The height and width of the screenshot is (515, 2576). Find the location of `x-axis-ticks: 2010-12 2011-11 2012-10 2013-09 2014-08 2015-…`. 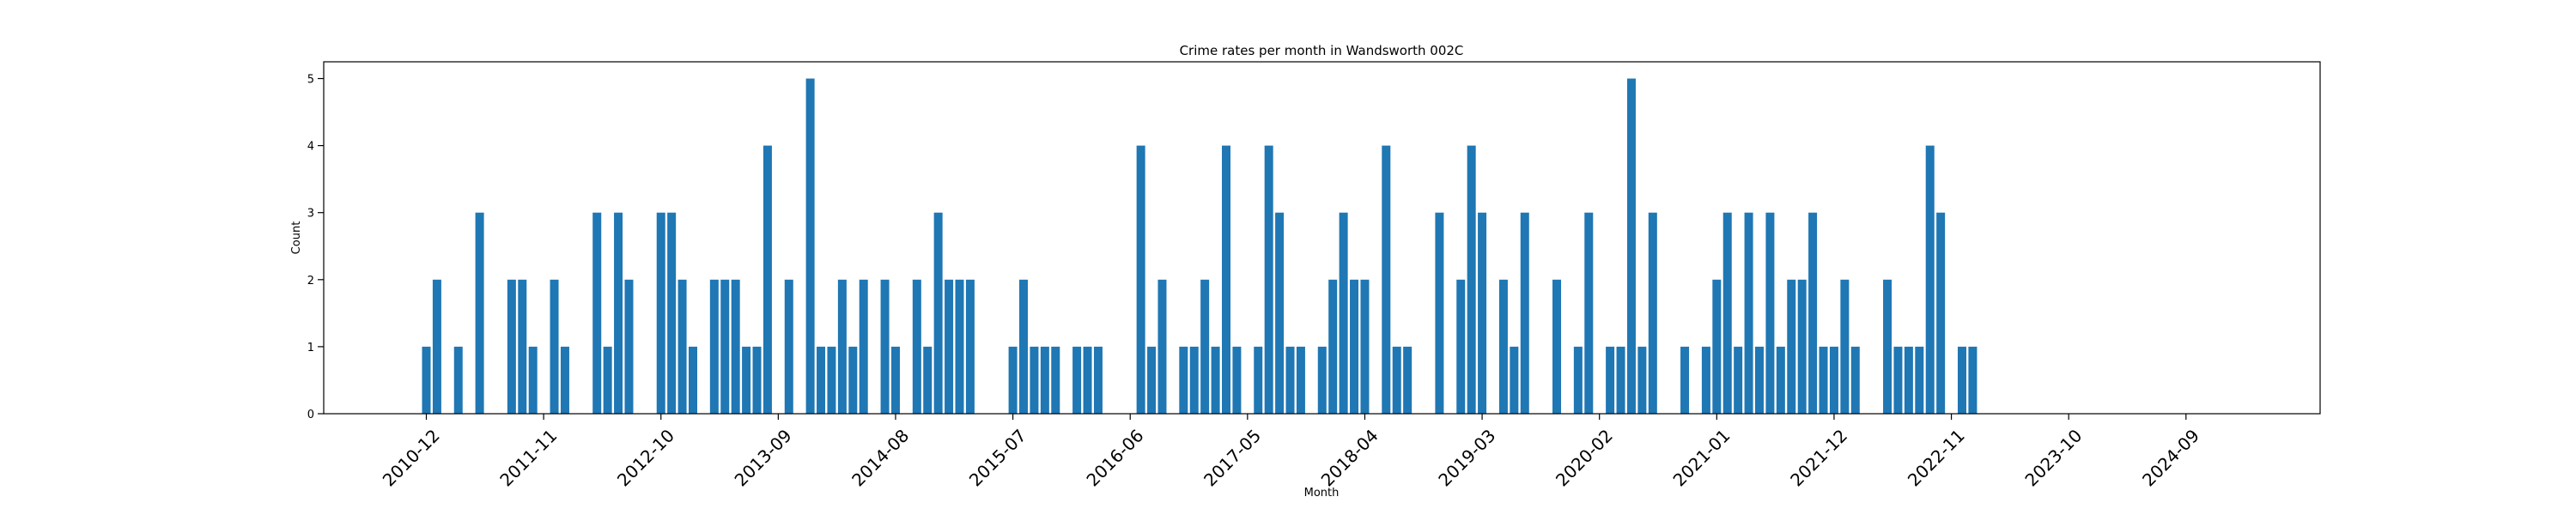

x-axis-ticks: 2010-12 2011-11 2012-10 2013-09 2014-08 2015-… is located at coordinates (1291, 452).